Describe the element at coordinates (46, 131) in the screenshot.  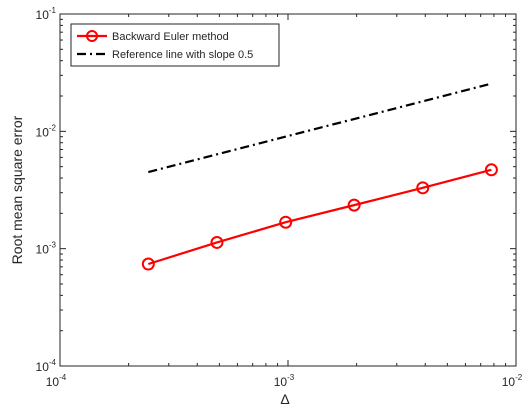
I see `y-tick-label: 10⁻²` at that location.